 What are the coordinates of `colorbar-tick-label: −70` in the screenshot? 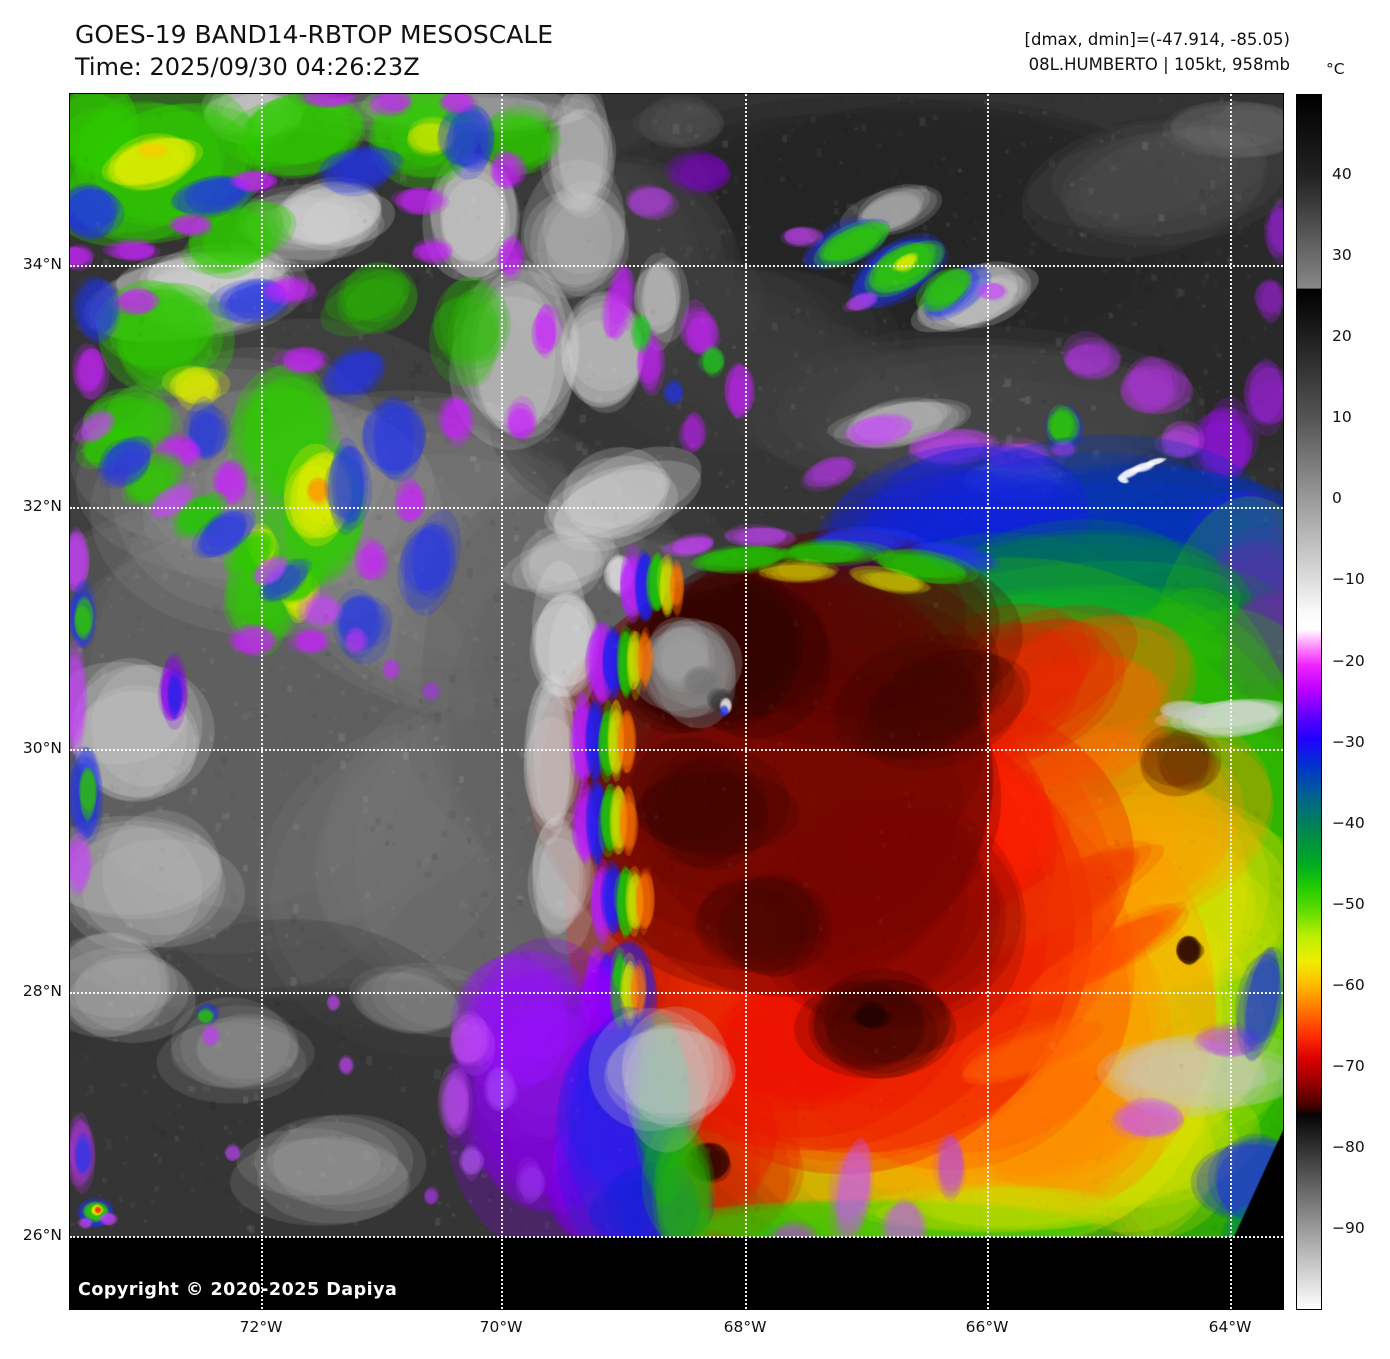 It's located at (1348, 1066).